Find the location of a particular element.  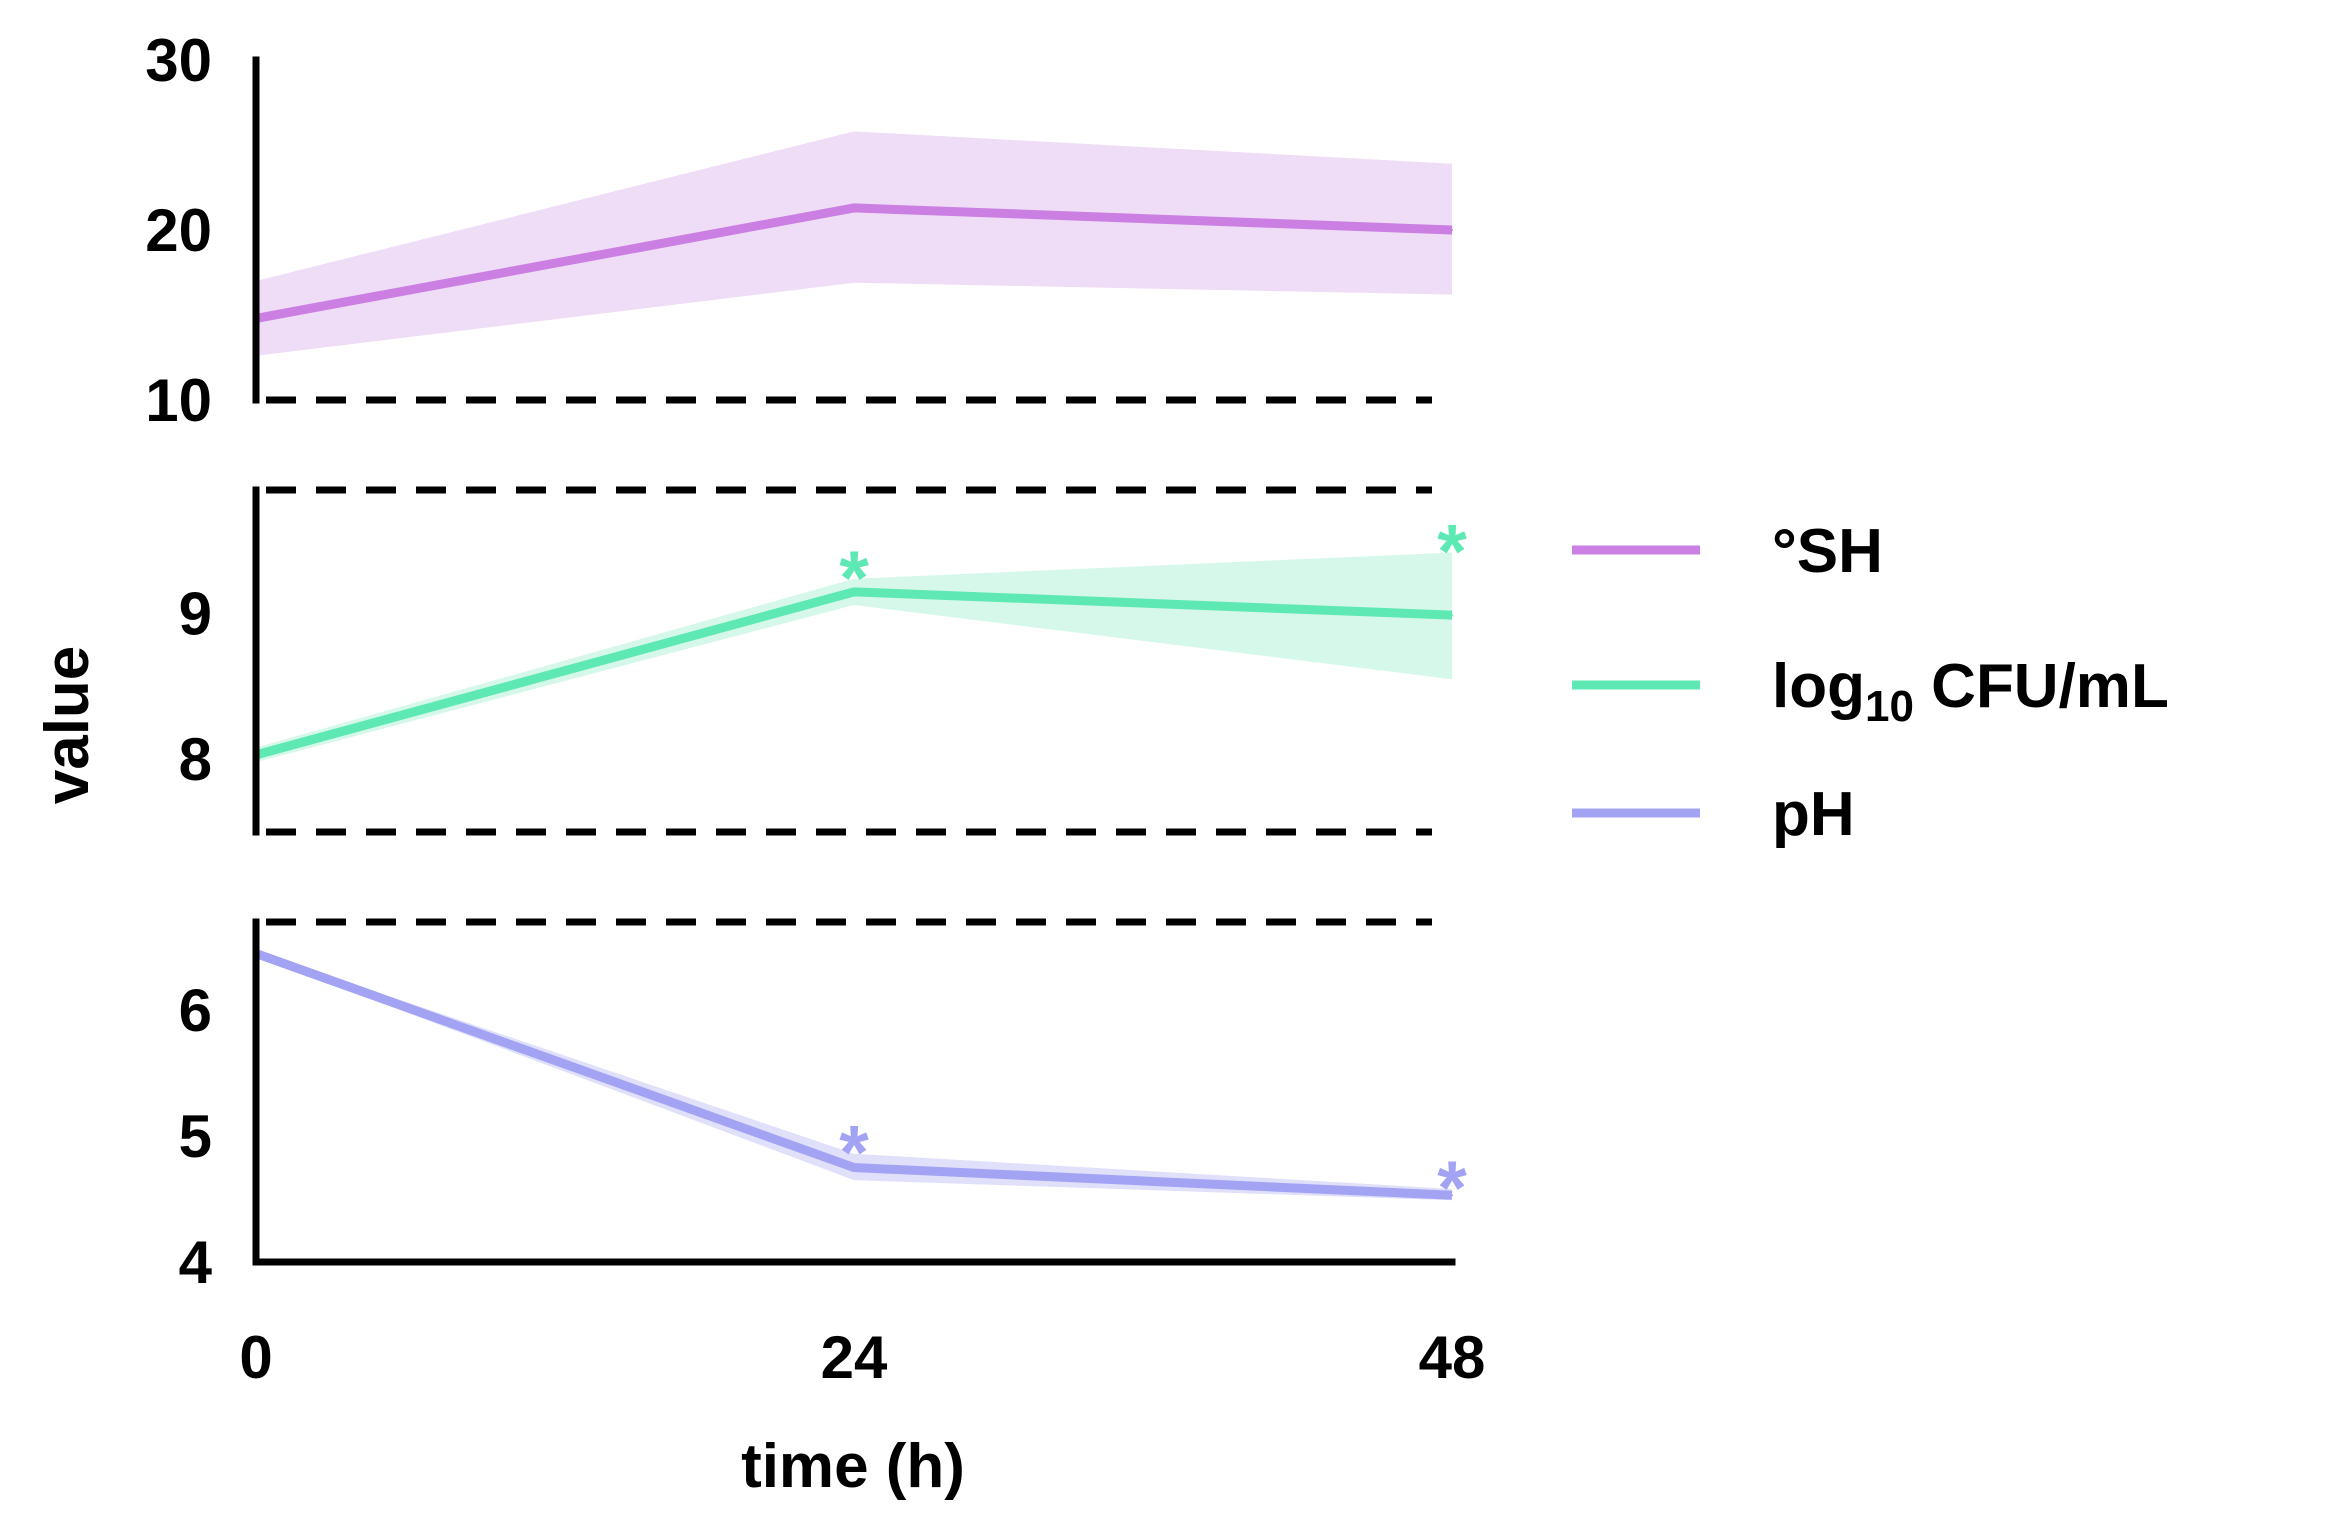

y-tick-label: 4 is located at coordinates (196, 1262).